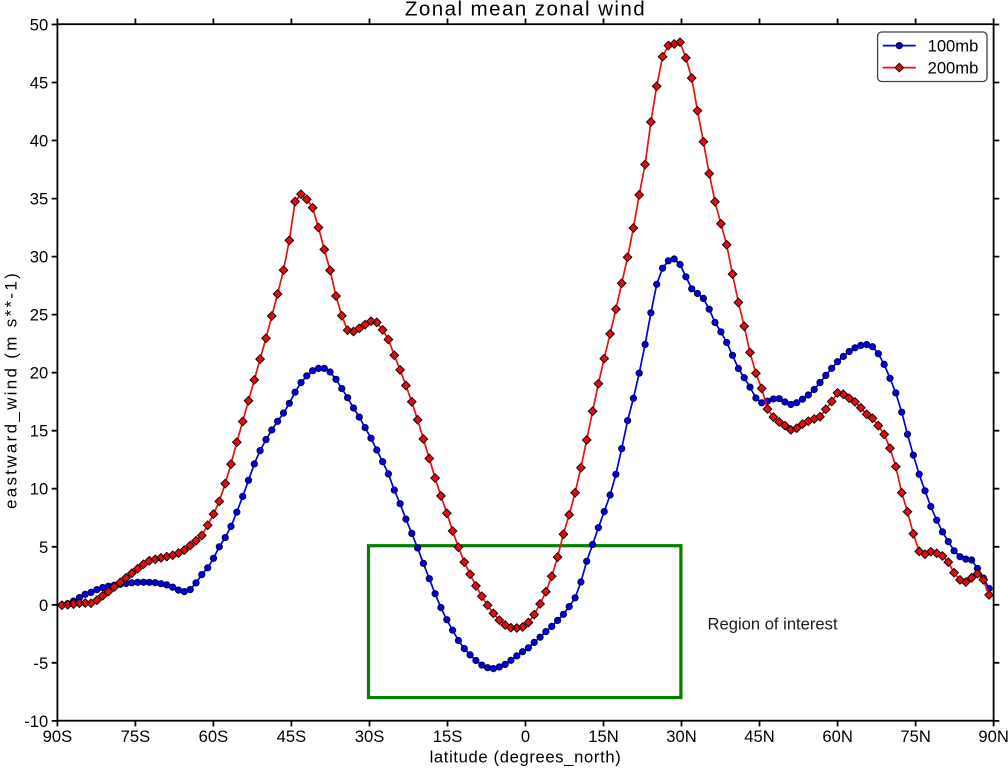  Describe the element at coordinates (39, 431) in the screenshot. I see `svg-text: 15` at that location.